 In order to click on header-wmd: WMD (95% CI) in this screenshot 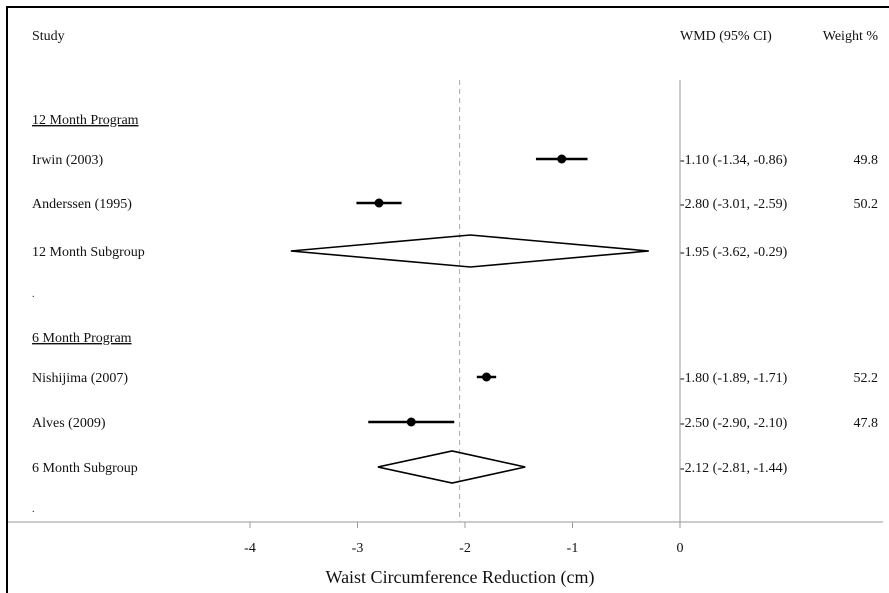, I will do `click(726, 36)`.